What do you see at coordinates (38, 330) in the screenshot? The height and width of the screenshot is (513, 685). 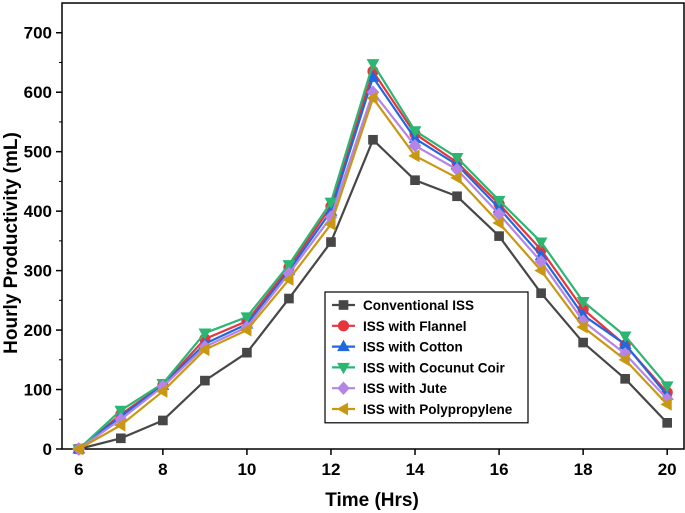 I see `y-tick-label: 200` at bounding box center [38, 330].